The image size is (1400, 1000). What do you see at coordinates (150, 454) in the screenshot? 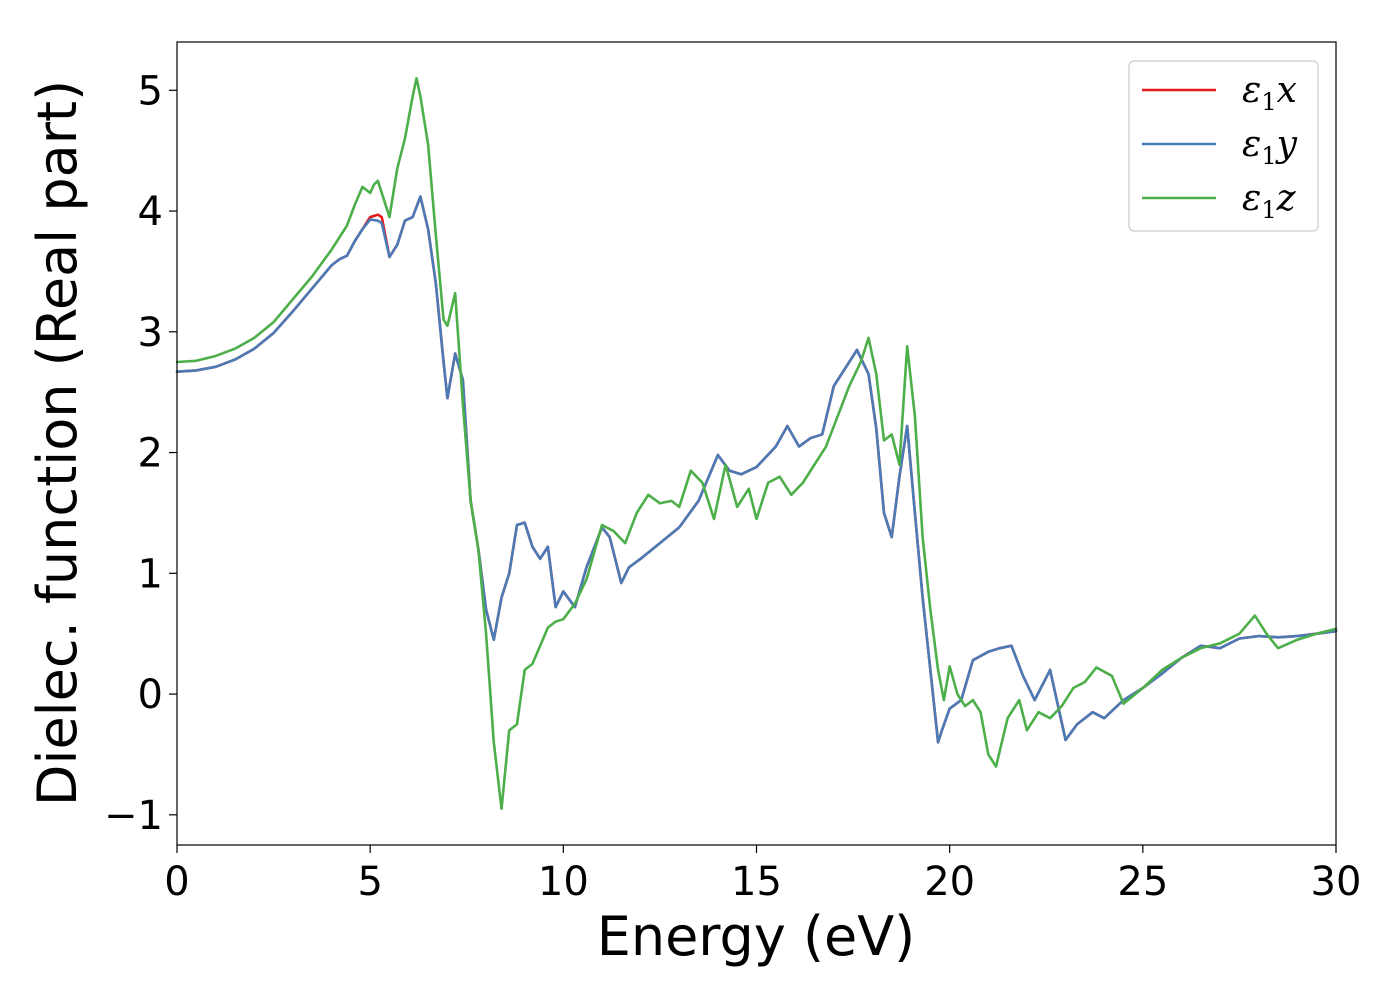
I see `y-tick-label: 2` at bounding box center [150, 454].